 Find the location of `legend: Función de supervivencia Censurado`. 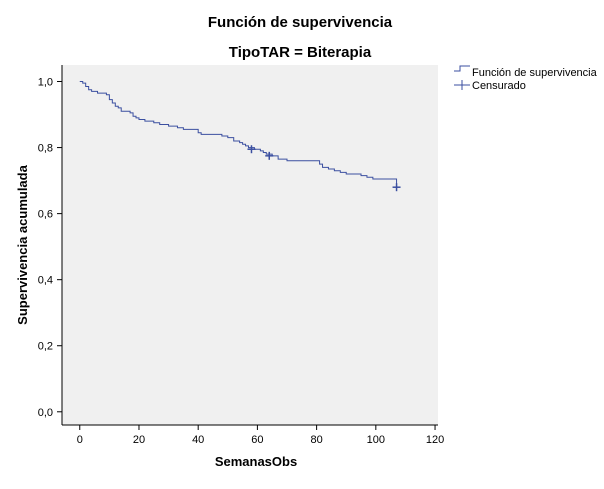

legend: Función de supervivencia Censurado is located at coordinates (526, 78).